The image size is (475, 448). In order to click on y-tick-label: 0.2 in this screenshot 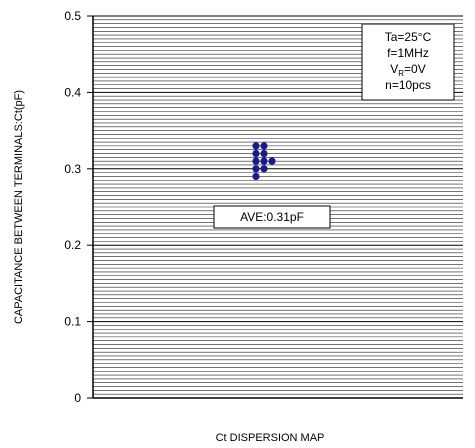, I will do `click(72, 245)`.